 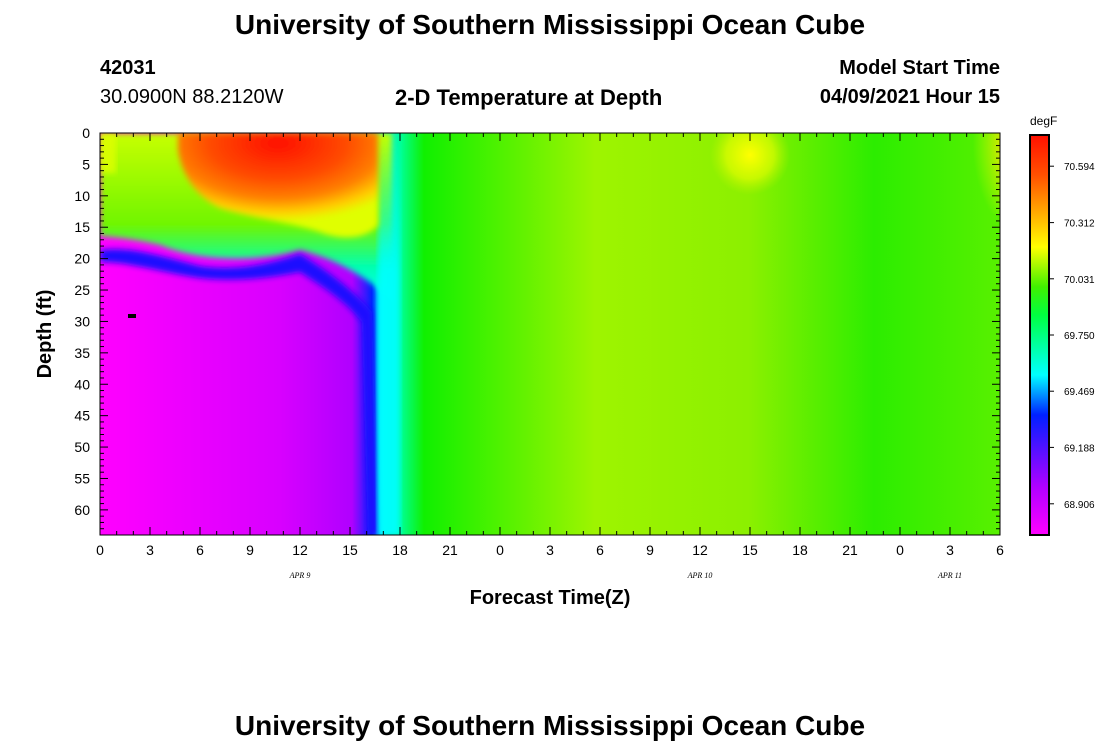 I want to click on y-tick-label: 45, so click(x=82, y=416).